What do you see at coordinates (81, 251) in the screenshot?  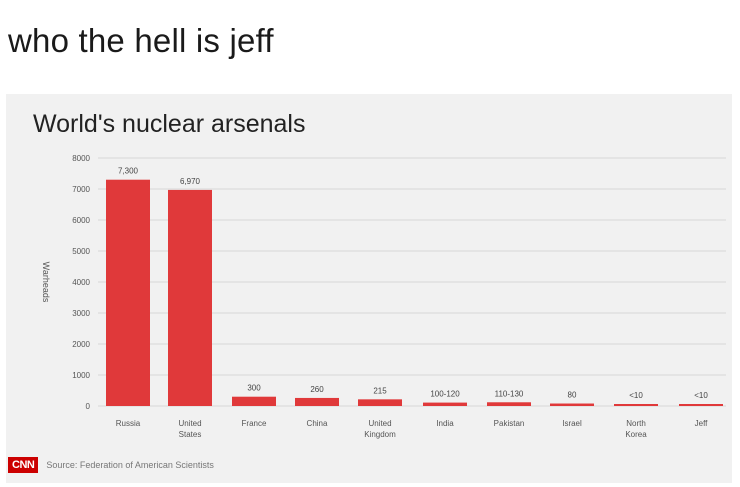 I see `y-tick-label: 5000` at bounding box center [81, 251].